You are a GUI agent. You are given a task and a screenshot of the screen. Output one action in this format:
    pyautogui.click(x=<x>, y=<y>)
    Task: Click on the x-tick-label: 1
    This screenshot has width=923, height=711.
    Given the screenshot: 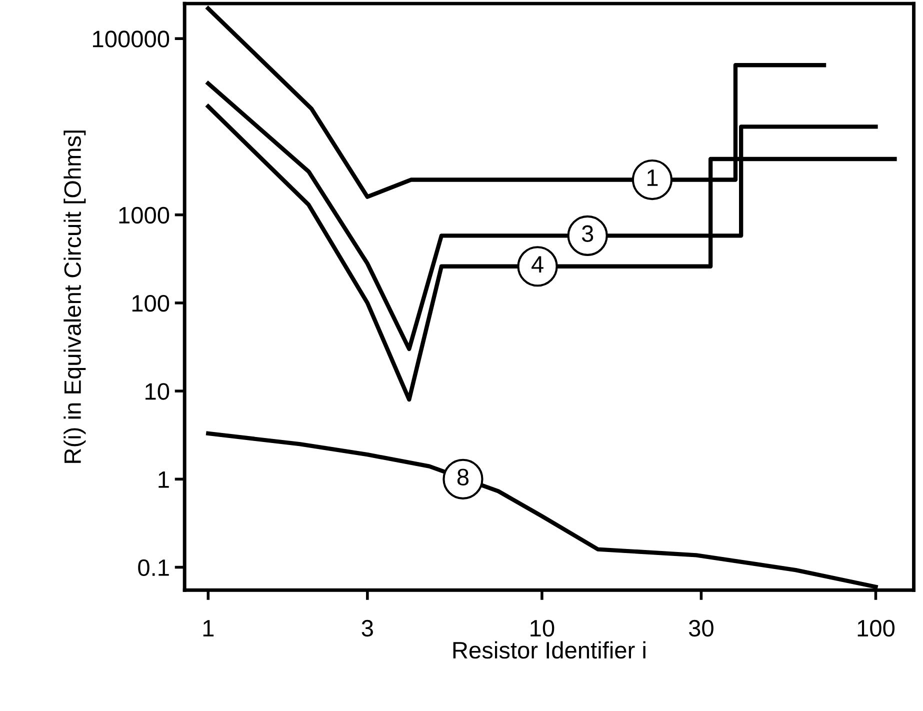 What is the action you would take?
    pyautogui.click(x=208, y=628)
    